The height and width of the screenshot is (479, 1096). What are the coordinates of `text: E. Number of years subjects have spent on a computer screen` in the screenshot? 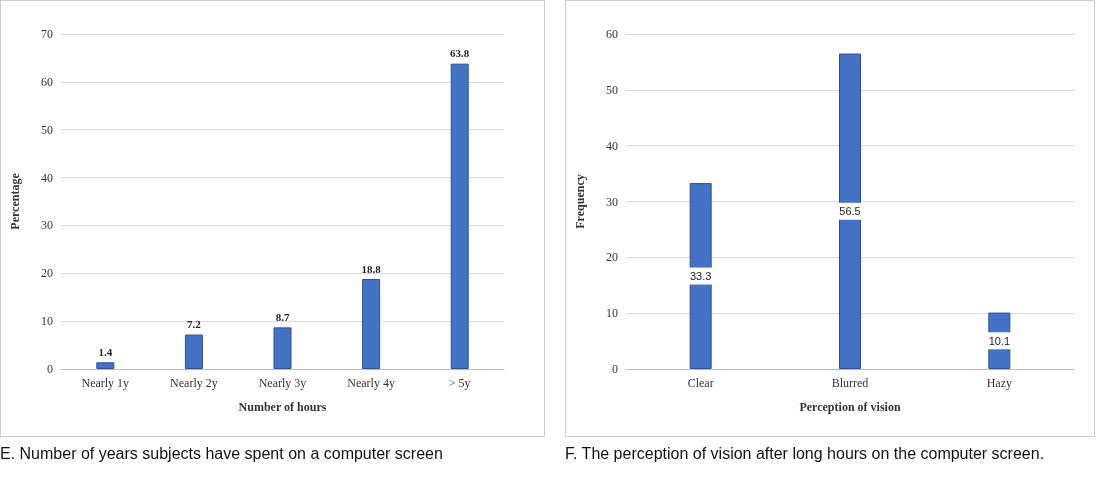 It's located at (222, 454).